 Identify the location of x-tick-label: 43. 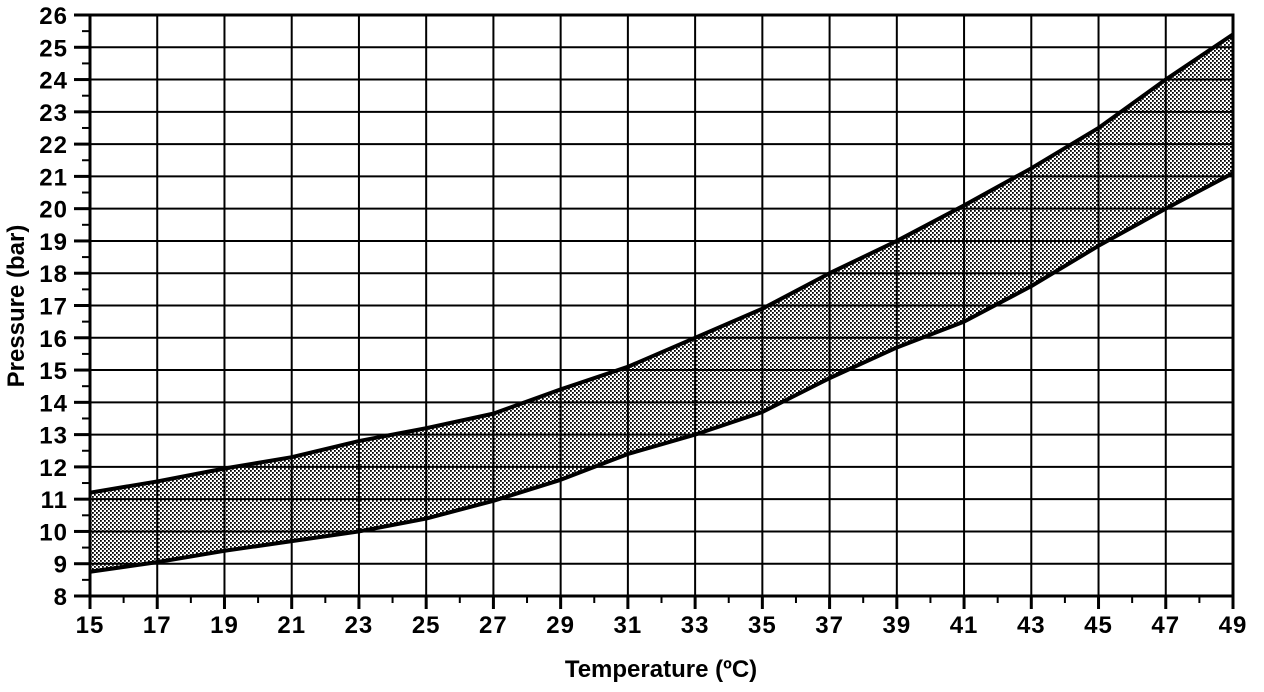
(1031, 625).